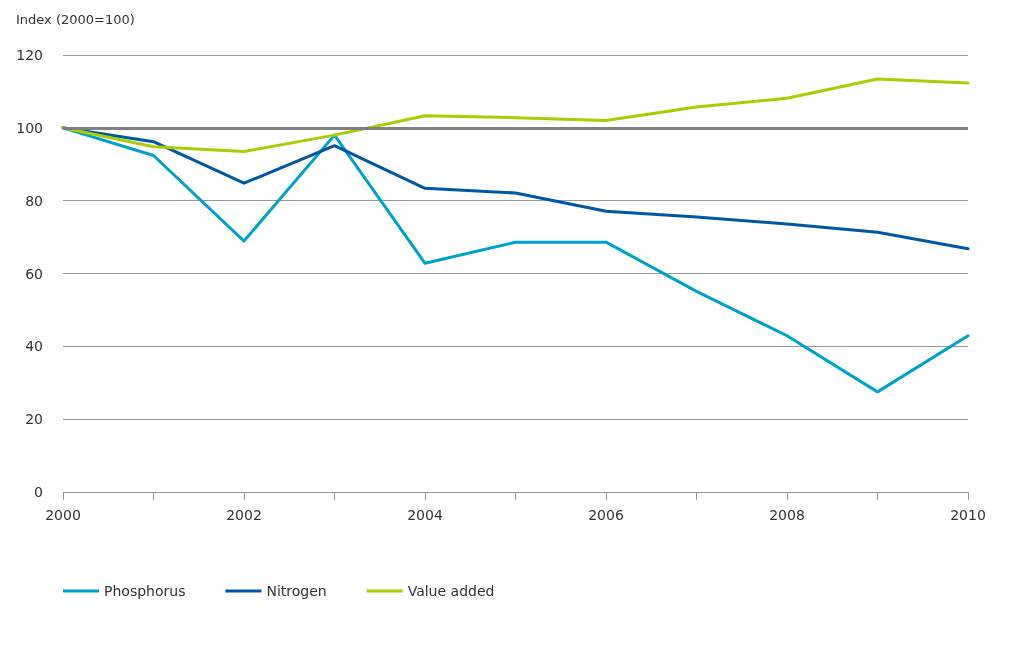 The image size is (1016, 666). I want to click on x-tick-label: 2000, so click(63, 515).